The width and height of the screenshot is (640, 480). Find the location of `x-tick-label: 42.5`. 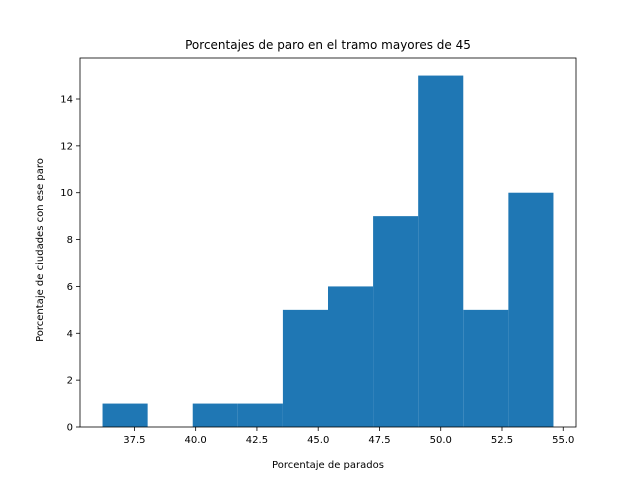

x-tick-label: 42.5 is located at coordinates (257, 440).